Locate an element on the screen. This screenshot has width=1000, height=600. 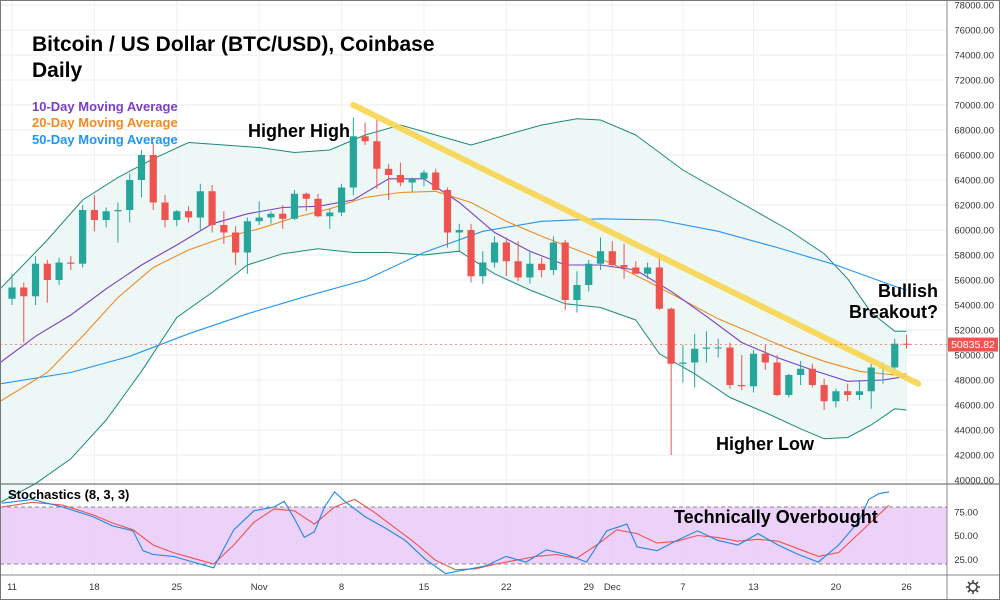
time-tick-label: 13 is located at coordinates (753, 587).